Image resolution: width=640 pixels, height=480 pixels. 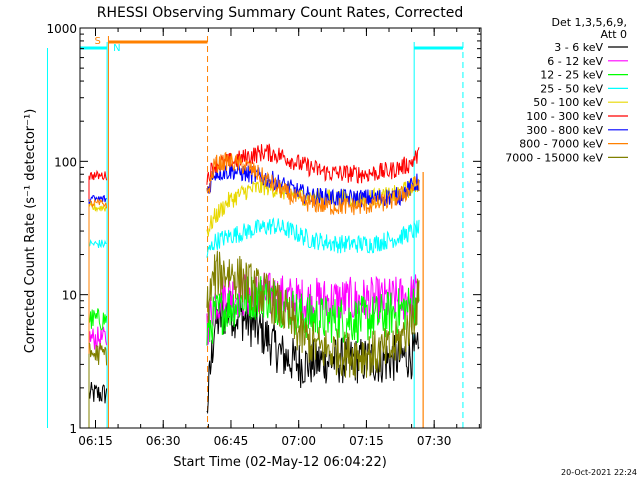 I want to click on y-tick-label: 1000, so click(x=61, y=29).